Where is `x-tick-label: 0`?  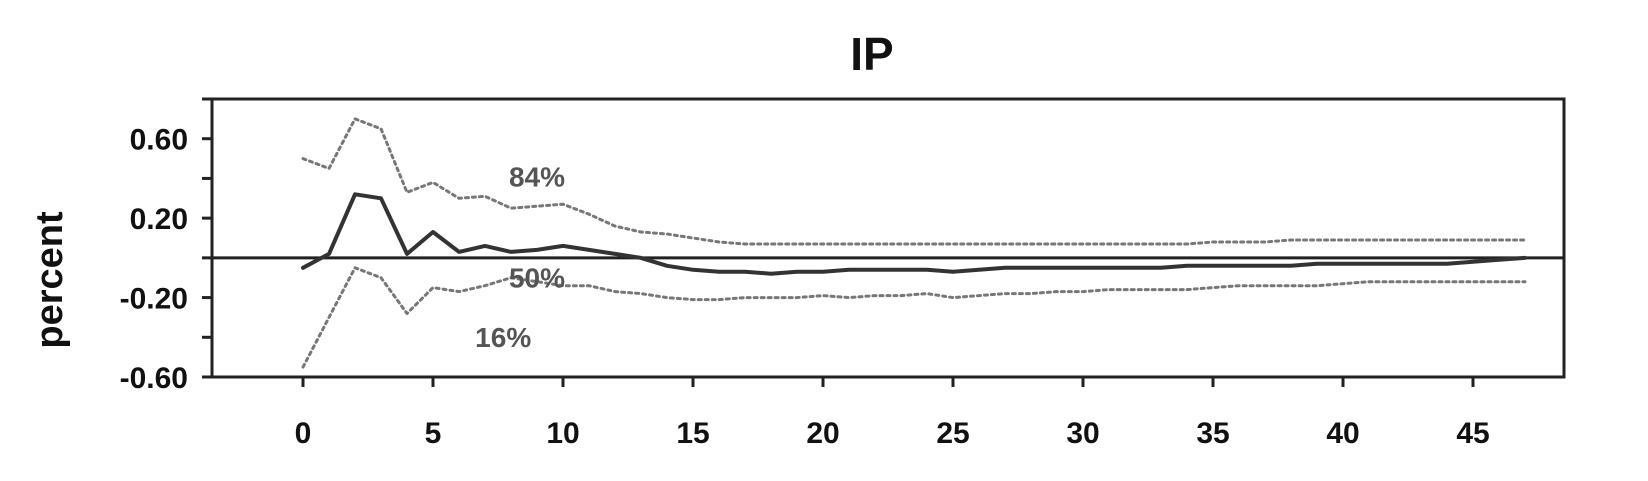 x-tick-label: 0 is located at coordinates (303, 433).